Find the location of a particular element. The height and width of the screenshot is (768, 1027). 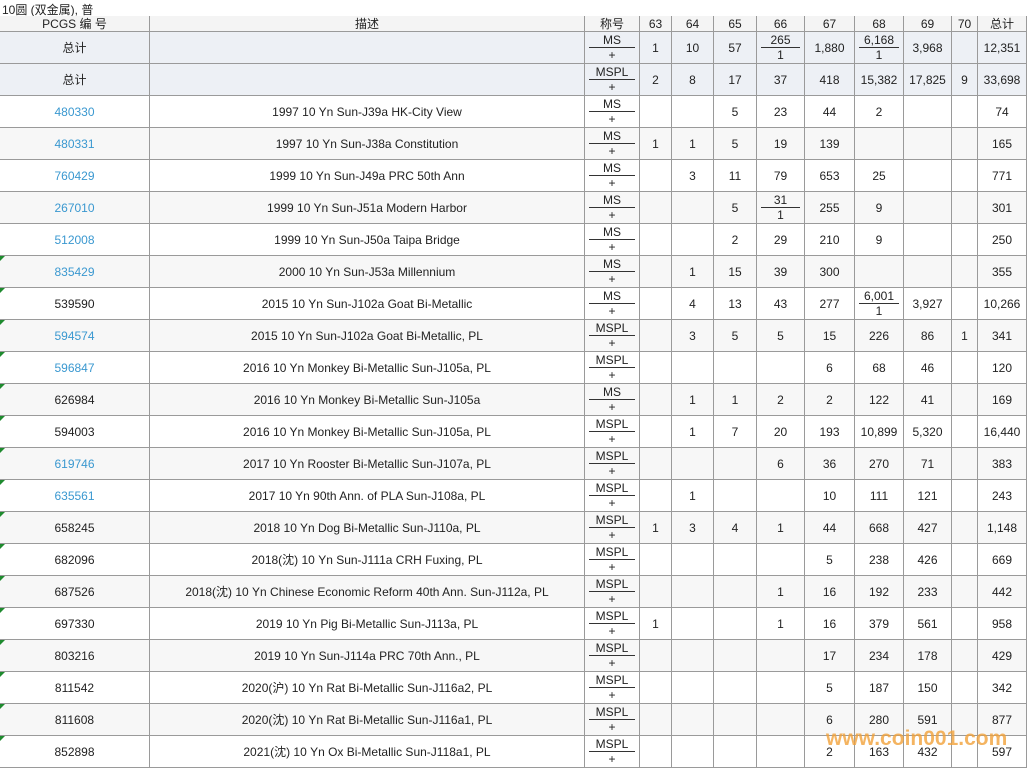

pcgs-number: 480330 is located at coordinates (75, 112).